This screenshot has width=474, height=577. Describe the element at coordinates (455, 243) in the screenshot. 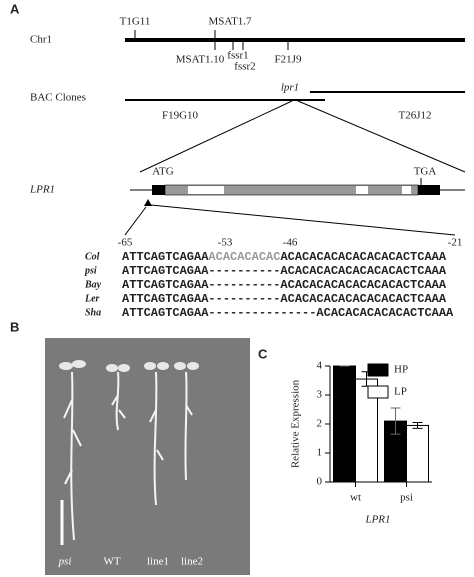

I see `position: -21` at that location.